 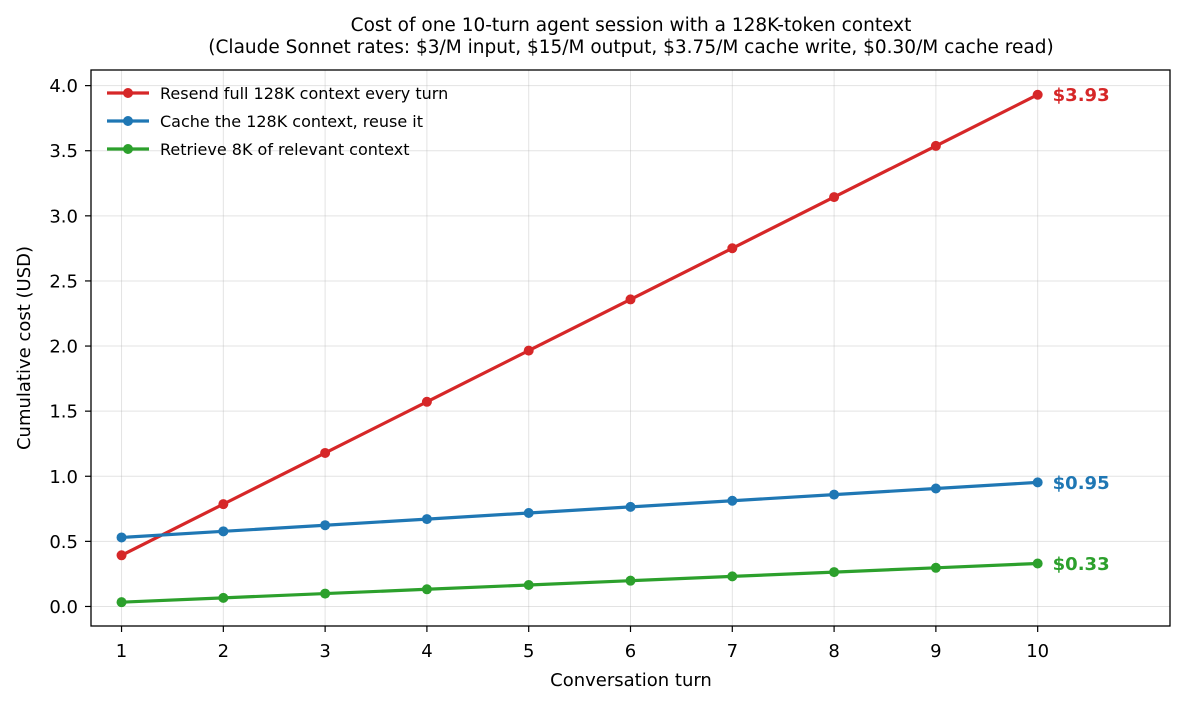 What do you see at coordinates (63, 542) in the screenshot?
I see `y-tick-label: 0.5` at bounding box center [63, 542].